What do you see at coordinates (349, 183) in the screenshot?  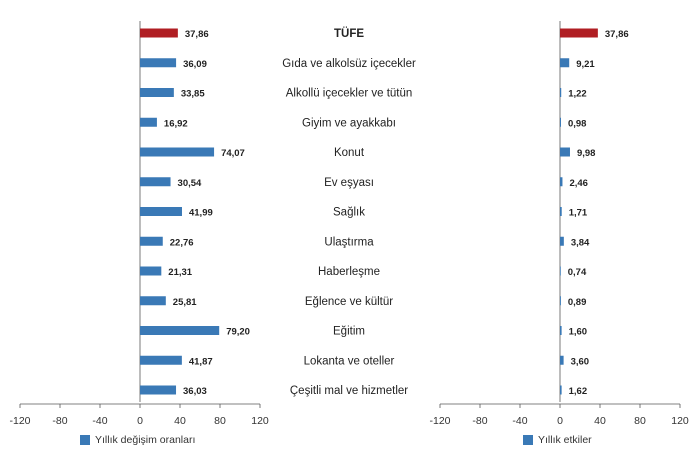 I see `category-label: Ev eşyası` at bounding box center [349, 183].